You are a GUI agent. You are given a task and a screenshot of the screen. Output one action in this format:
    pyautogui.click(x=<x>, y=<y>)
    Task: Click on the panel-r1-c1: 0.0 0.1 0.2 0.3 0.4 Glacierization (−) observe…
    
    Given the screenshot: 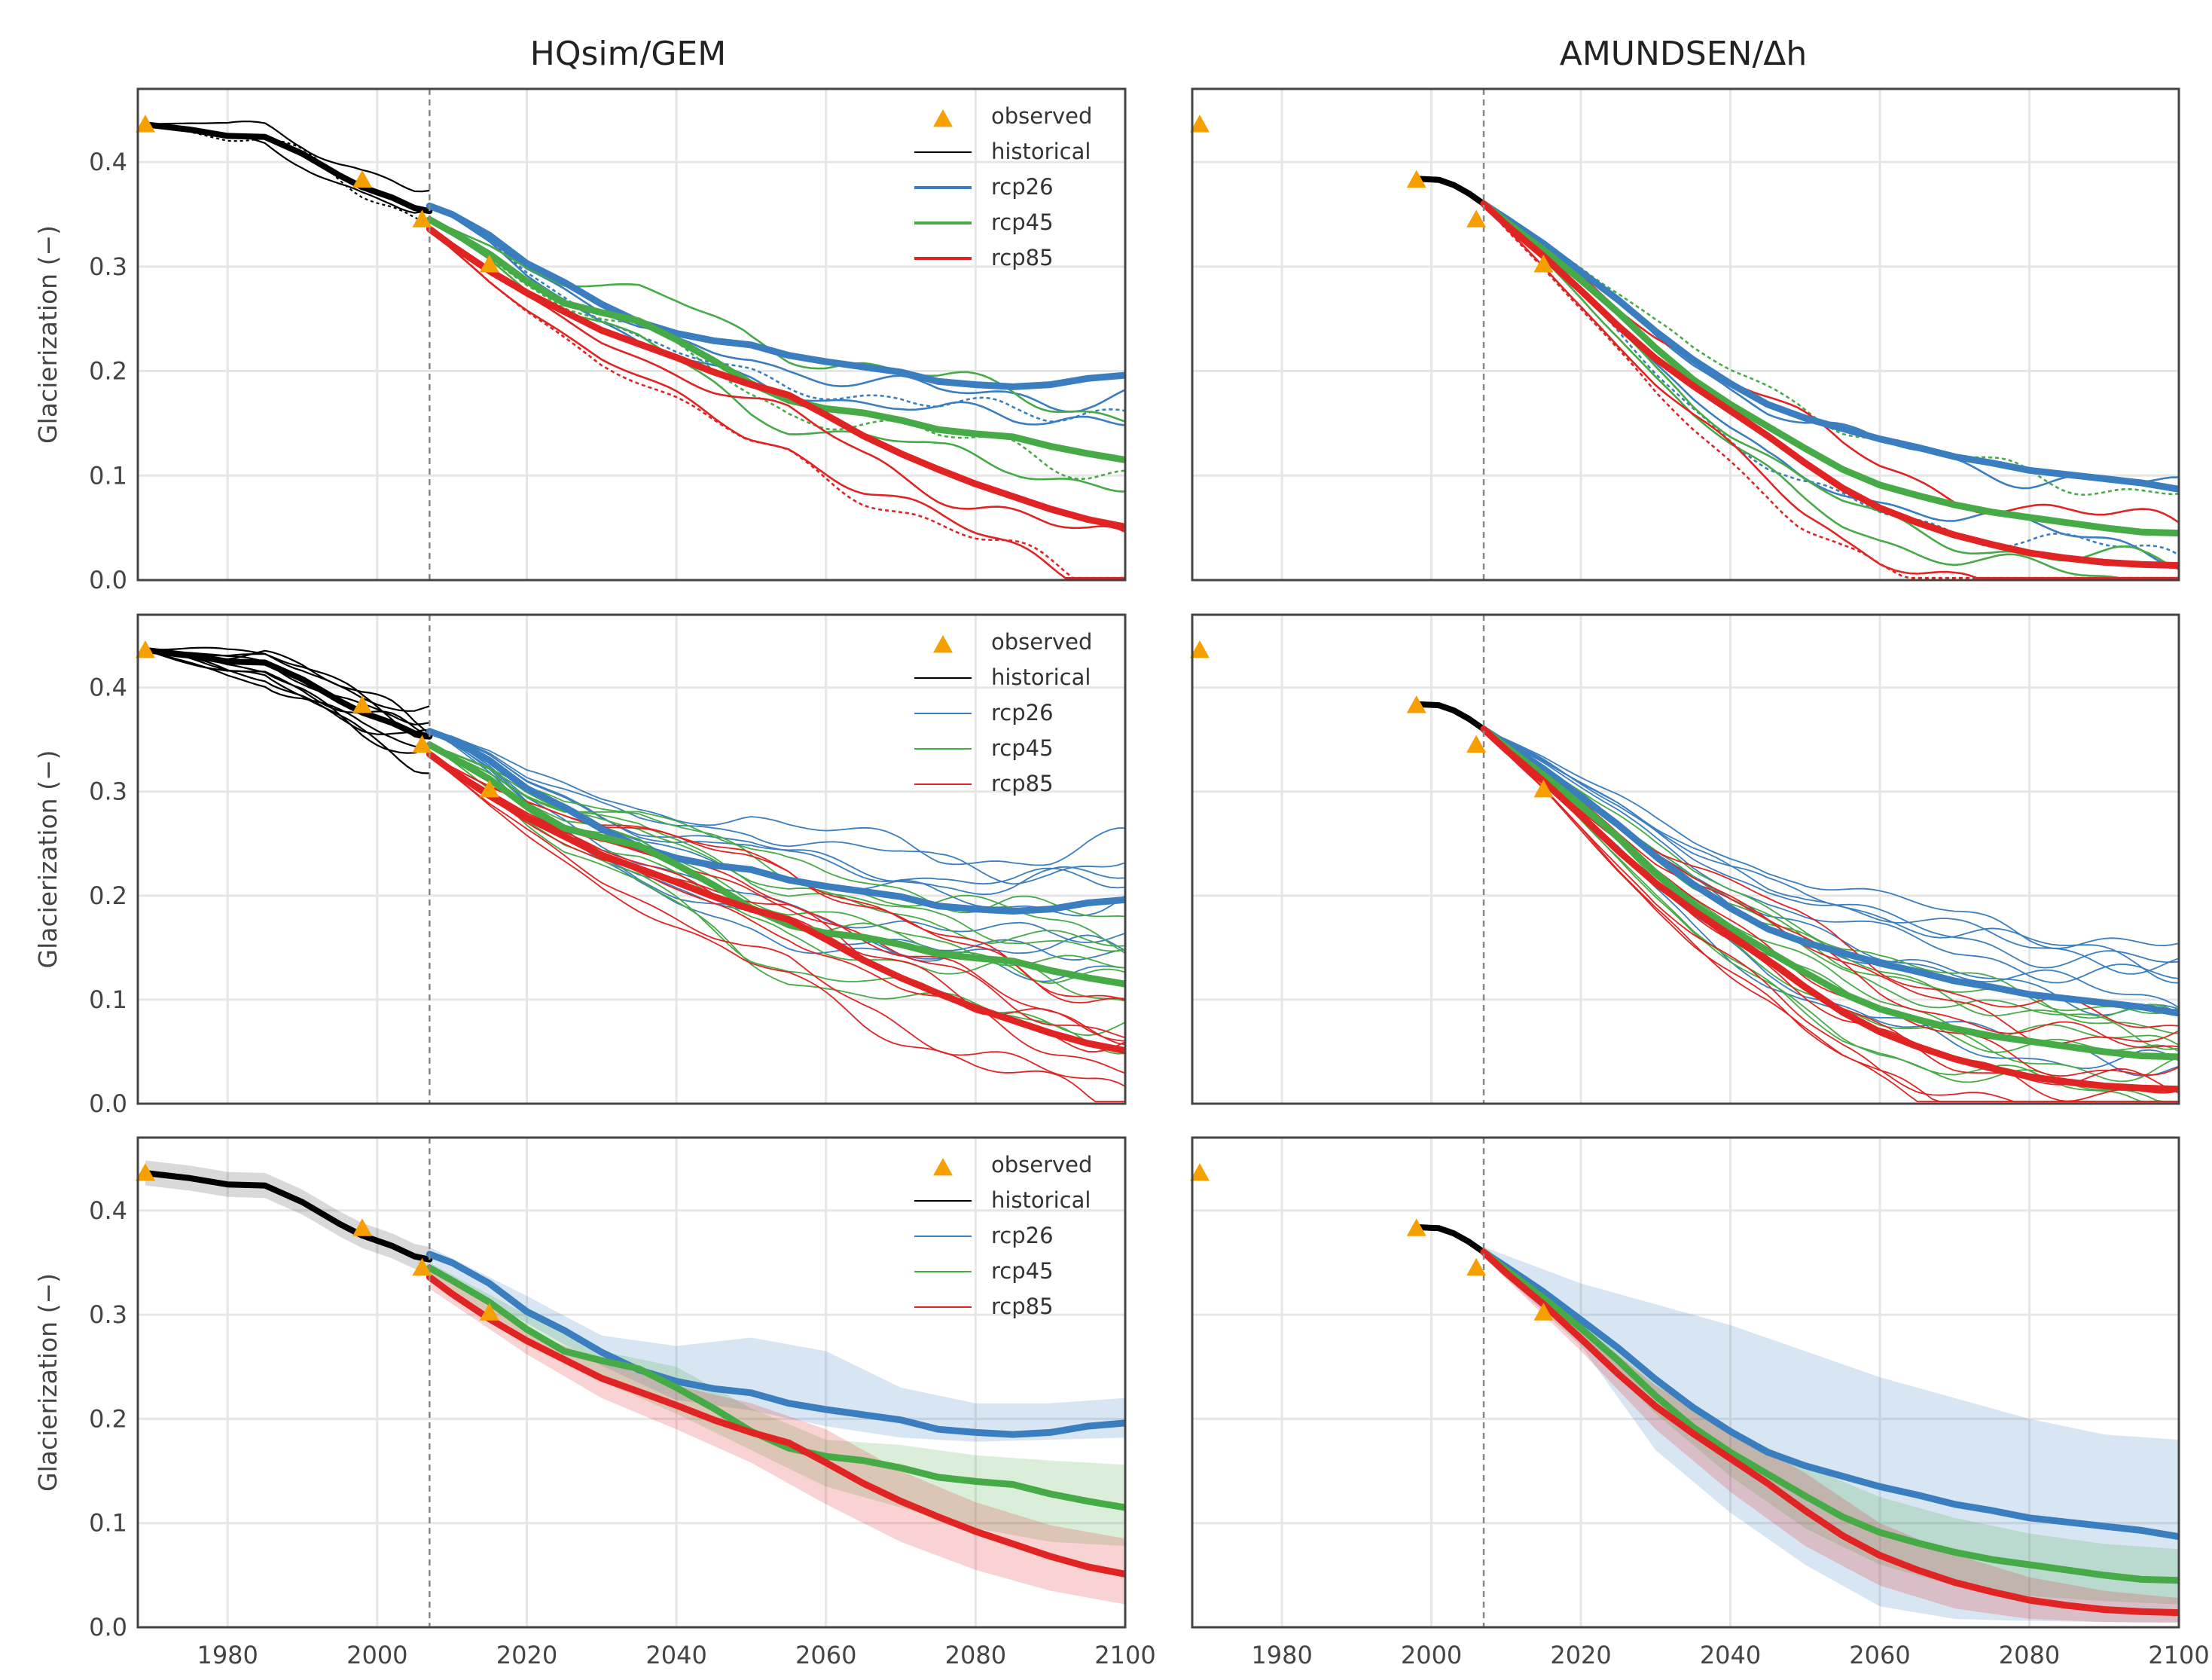 What is the action you would take?
    pyautogui.click(x=580, y=340)
    